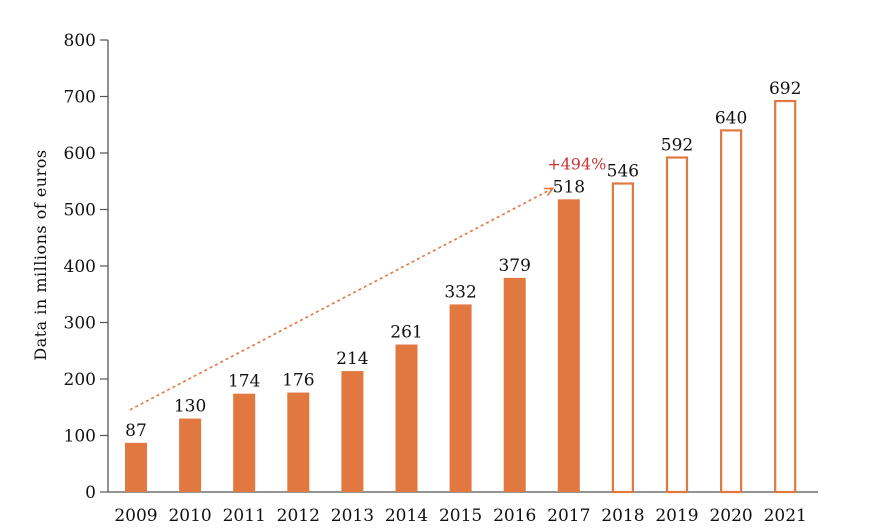 The width and height of the screenshot is (870, 528). I want to click on y-ticks: 0 100 200 300 400 500 600 700 800, so click(86, 267).